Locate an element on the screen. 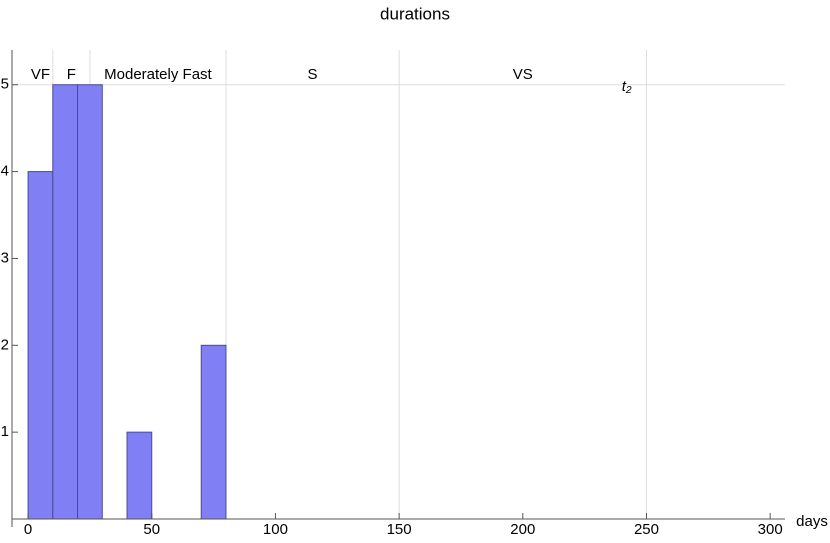 This screenshot has width=830, height=543. y-tick-label: 5 is located at coordinates (5, 84).